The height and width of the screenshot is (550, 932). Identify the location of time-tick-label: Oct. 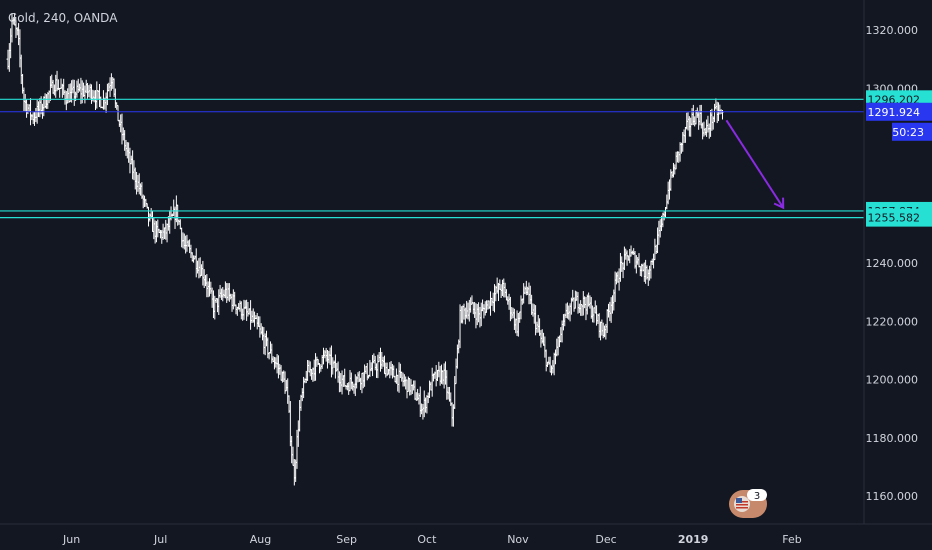
(427, 539).